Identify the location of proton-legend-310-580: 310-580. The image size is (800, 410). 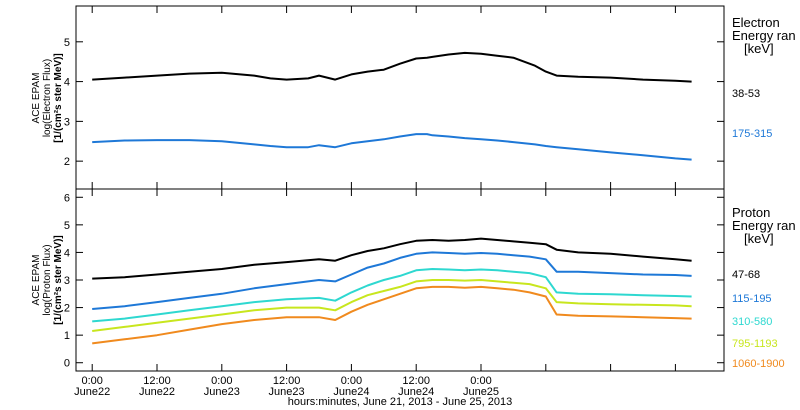
(752, 322).